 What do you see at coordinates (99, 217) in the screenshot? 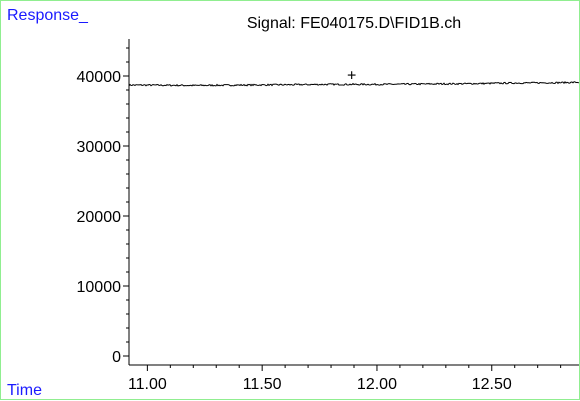
I see `y-tick-label: 20000` at bounding box center [99, 217].